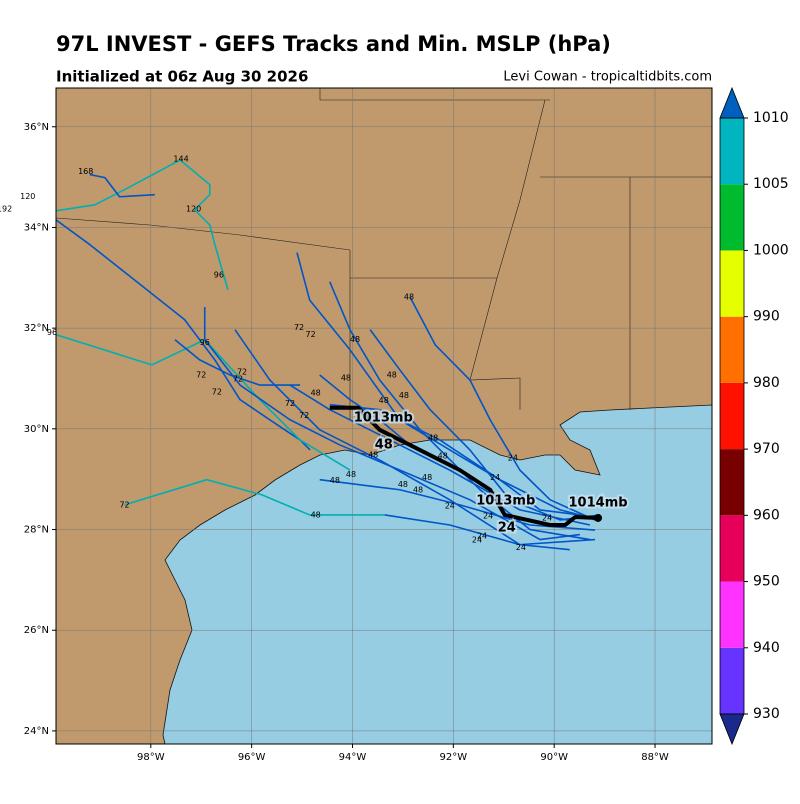 The image size is (800, 804). I want to click on y-tick-label: 34°N, so click(36, 227).